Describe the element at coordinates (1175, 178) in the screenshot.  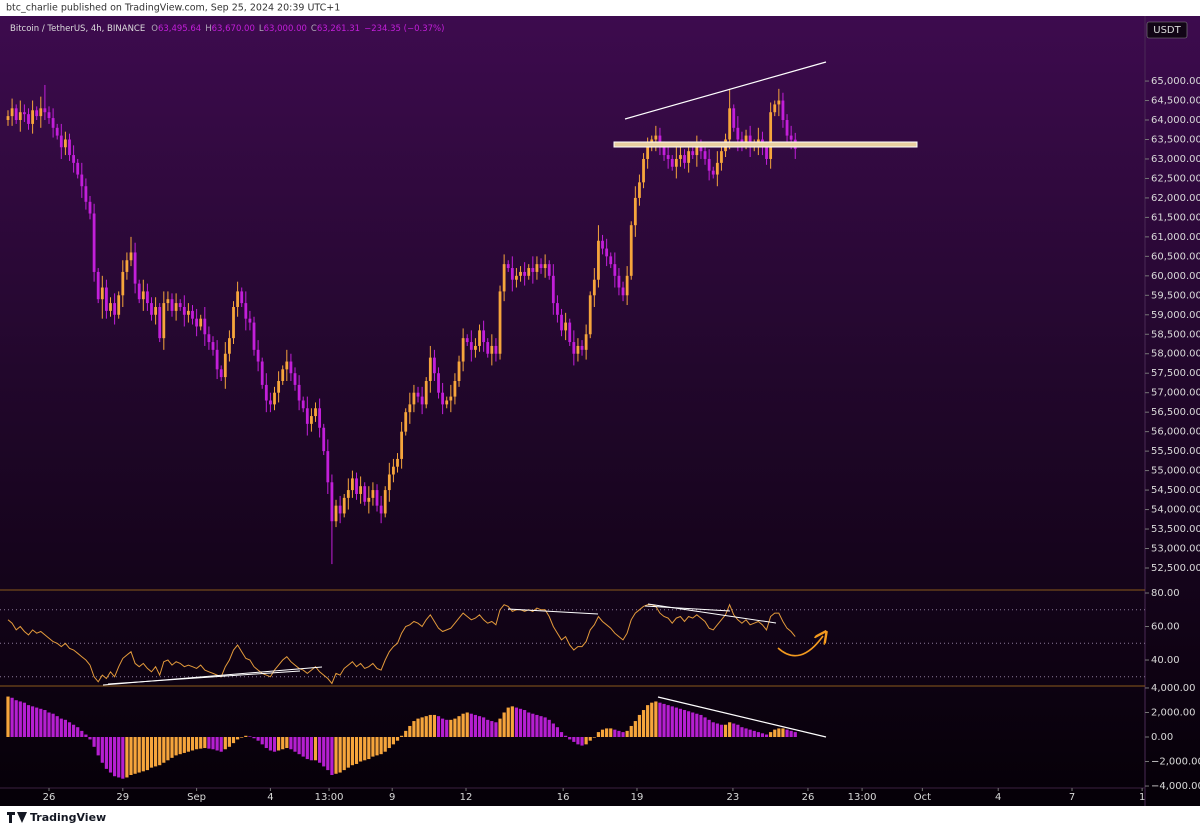
I see `y-tick-label: 62,500.00` at that location.